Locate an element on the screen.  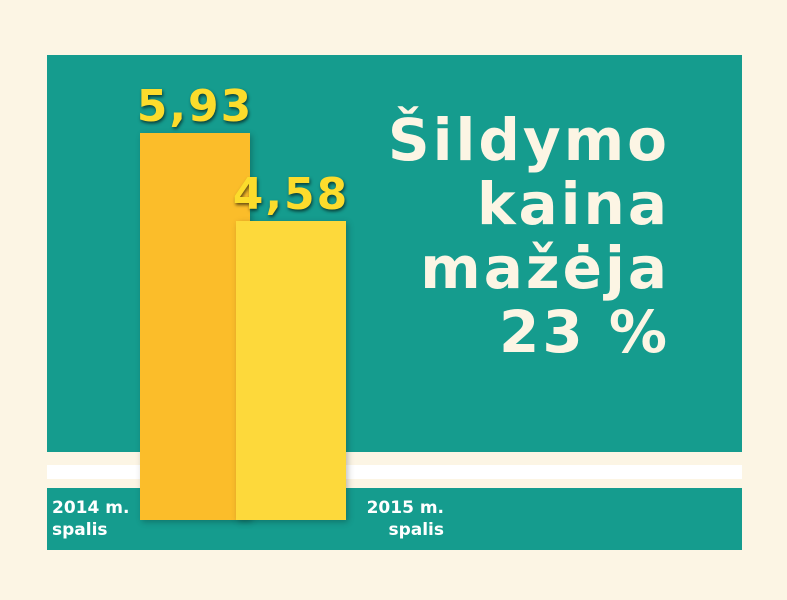
category-label: 2014 m. spalis is located at coordinates (91, 519).